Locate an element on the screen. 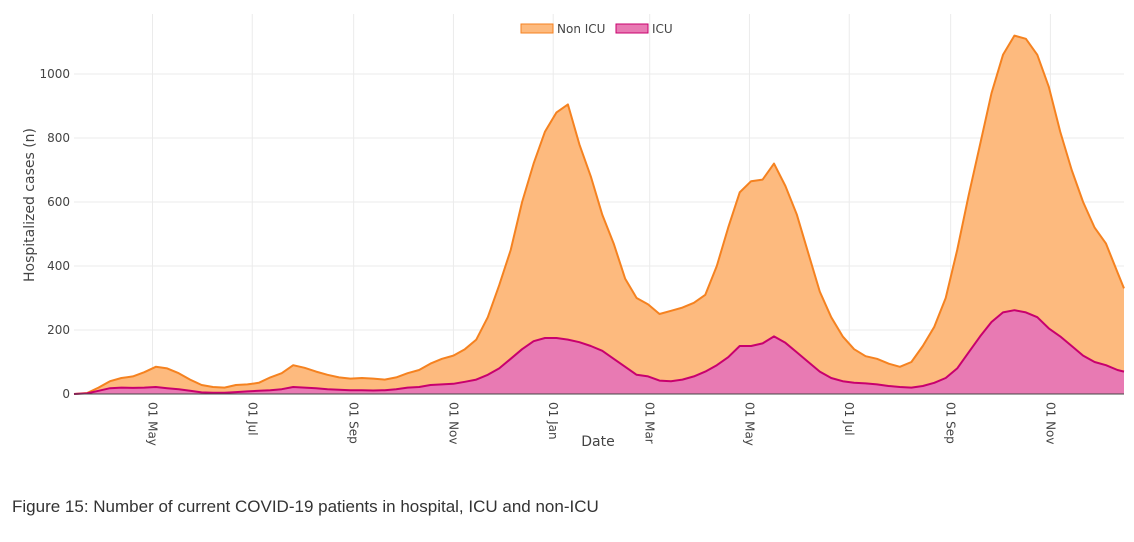 The image size is (1134, 542). legend-swatch-icu is located at coordinates (632, 28).